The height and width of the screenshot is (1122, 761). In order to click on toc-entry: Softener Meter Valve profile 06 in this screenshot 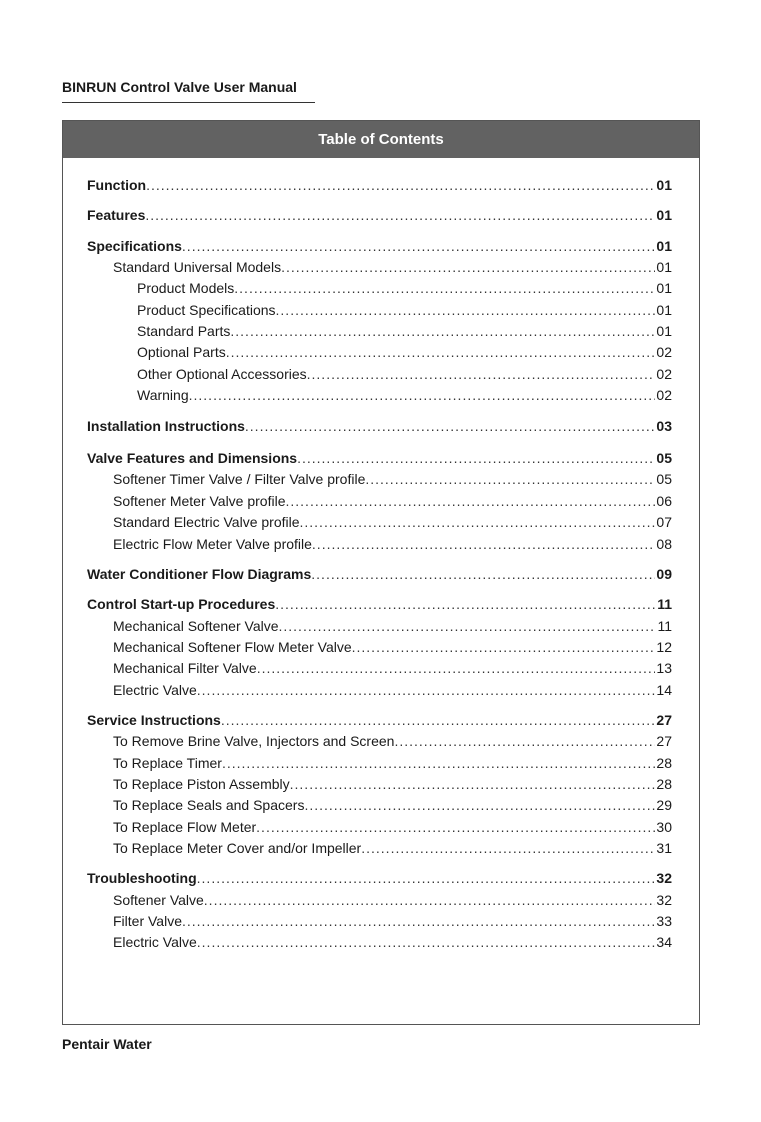, I will do `click(392, 502)`.